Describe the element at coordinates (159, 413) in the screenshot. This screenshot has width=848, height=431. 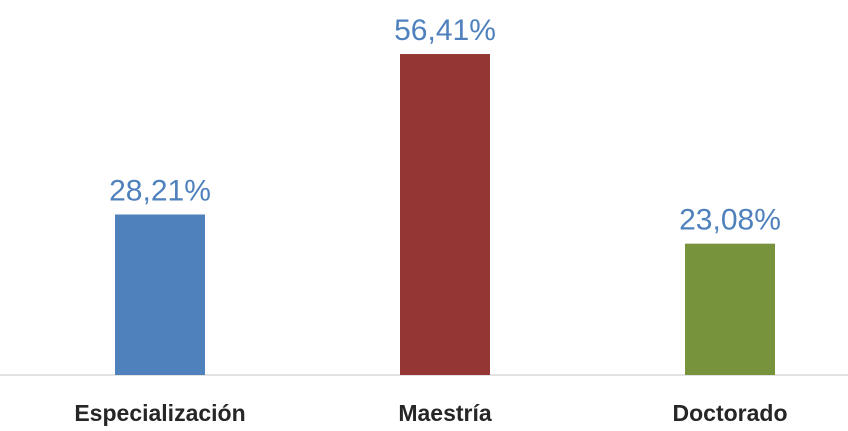
I see `category-label-1: Especialización` at that location.